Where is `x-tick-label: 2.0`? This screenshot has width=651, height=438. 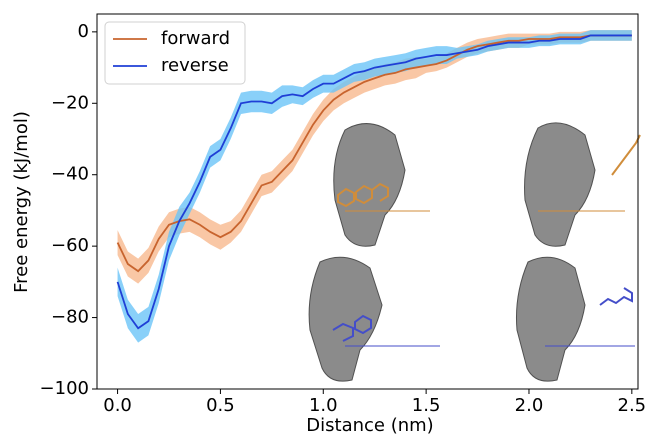
x-tick-label: 2.0 is located at coordinates (529, 405).